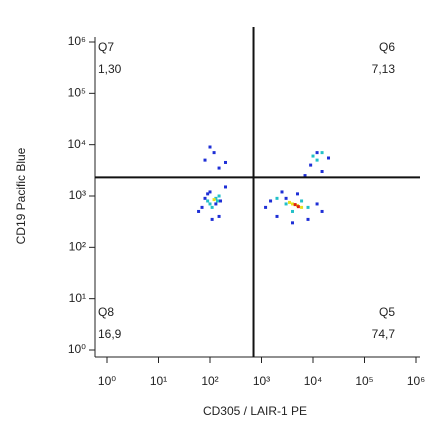 The height and width of the screenshot is (446, 440). What do you see at coordinates (364, 381) in the screenshot?
I see `x-tick-label: 10⁵` at bounding box center [364, 381].